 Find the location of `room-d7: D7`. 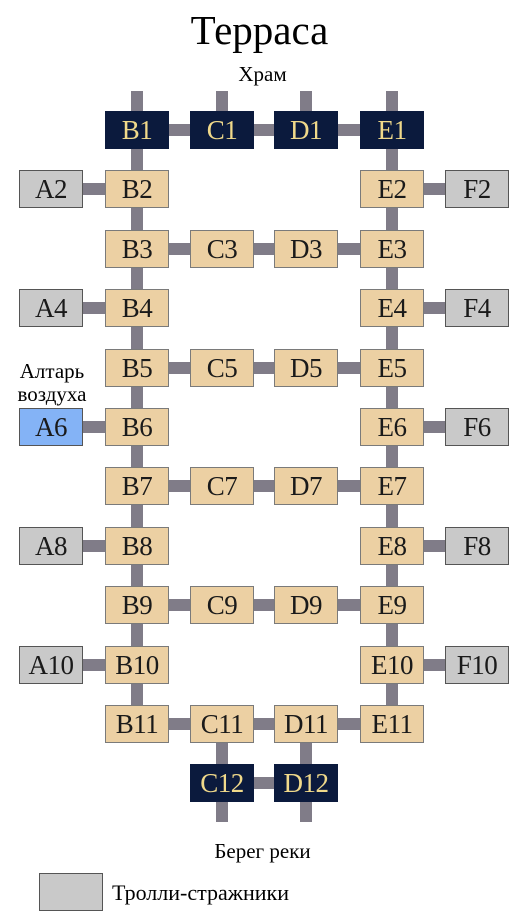

room-d7: D7 is located at coordinates (306, 486).